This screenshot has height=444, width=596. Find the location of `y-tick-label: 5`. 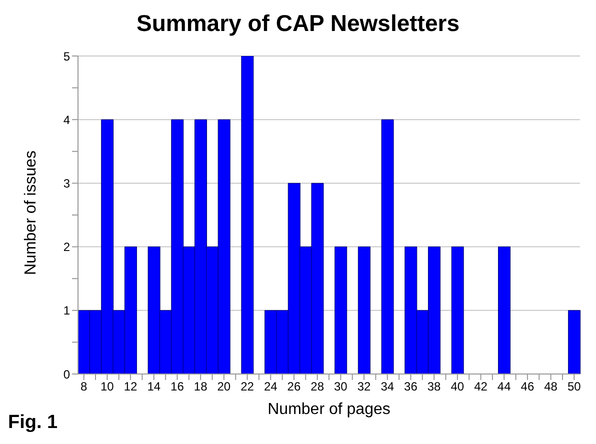

y-tick-label: 5 is located at coordinates (66, 56).